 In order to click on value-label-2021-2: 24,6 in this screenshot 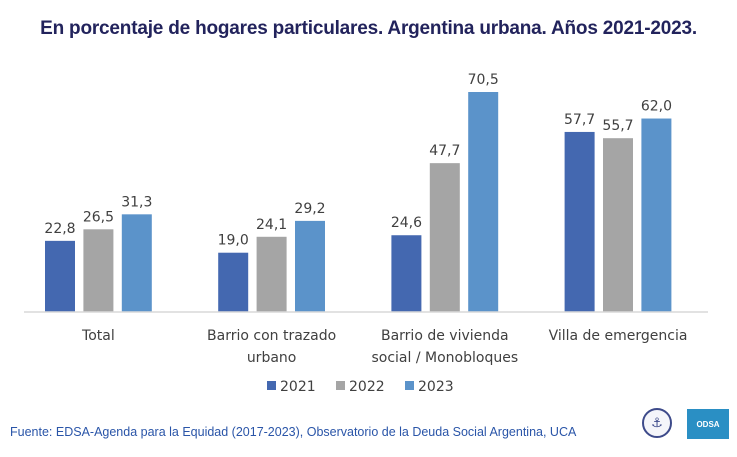, I will do `click(406, 223)`.